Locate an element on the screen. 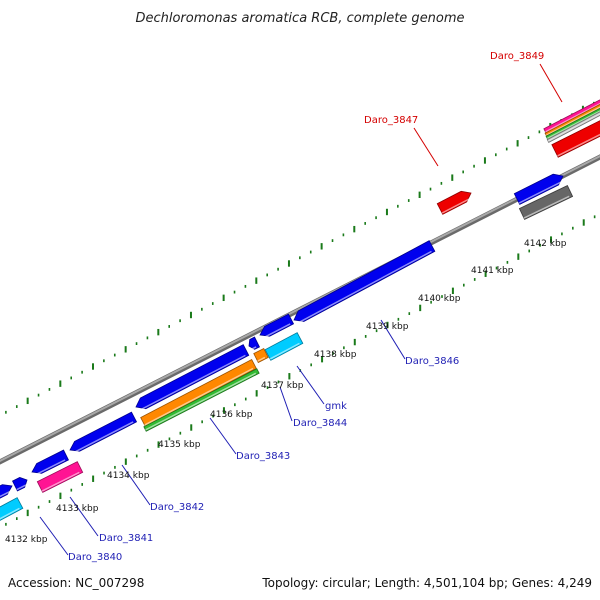  tick-label: 4135 kbp is located at coordinates (179, 445).